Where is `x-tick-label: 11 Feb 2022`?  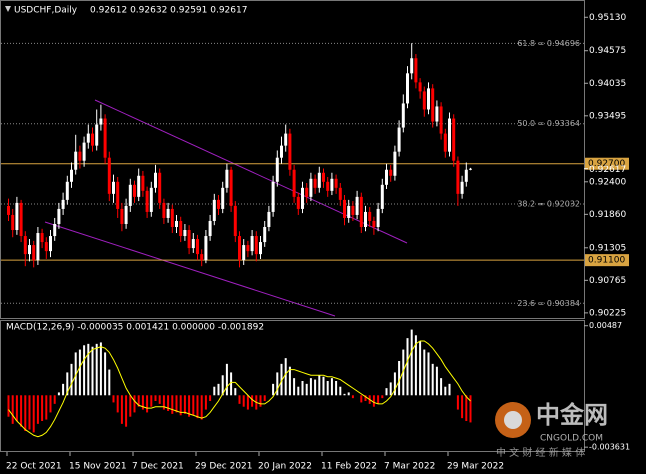 x-tick-label: 11 Feb 2022 is located at coordinates (349, 467).